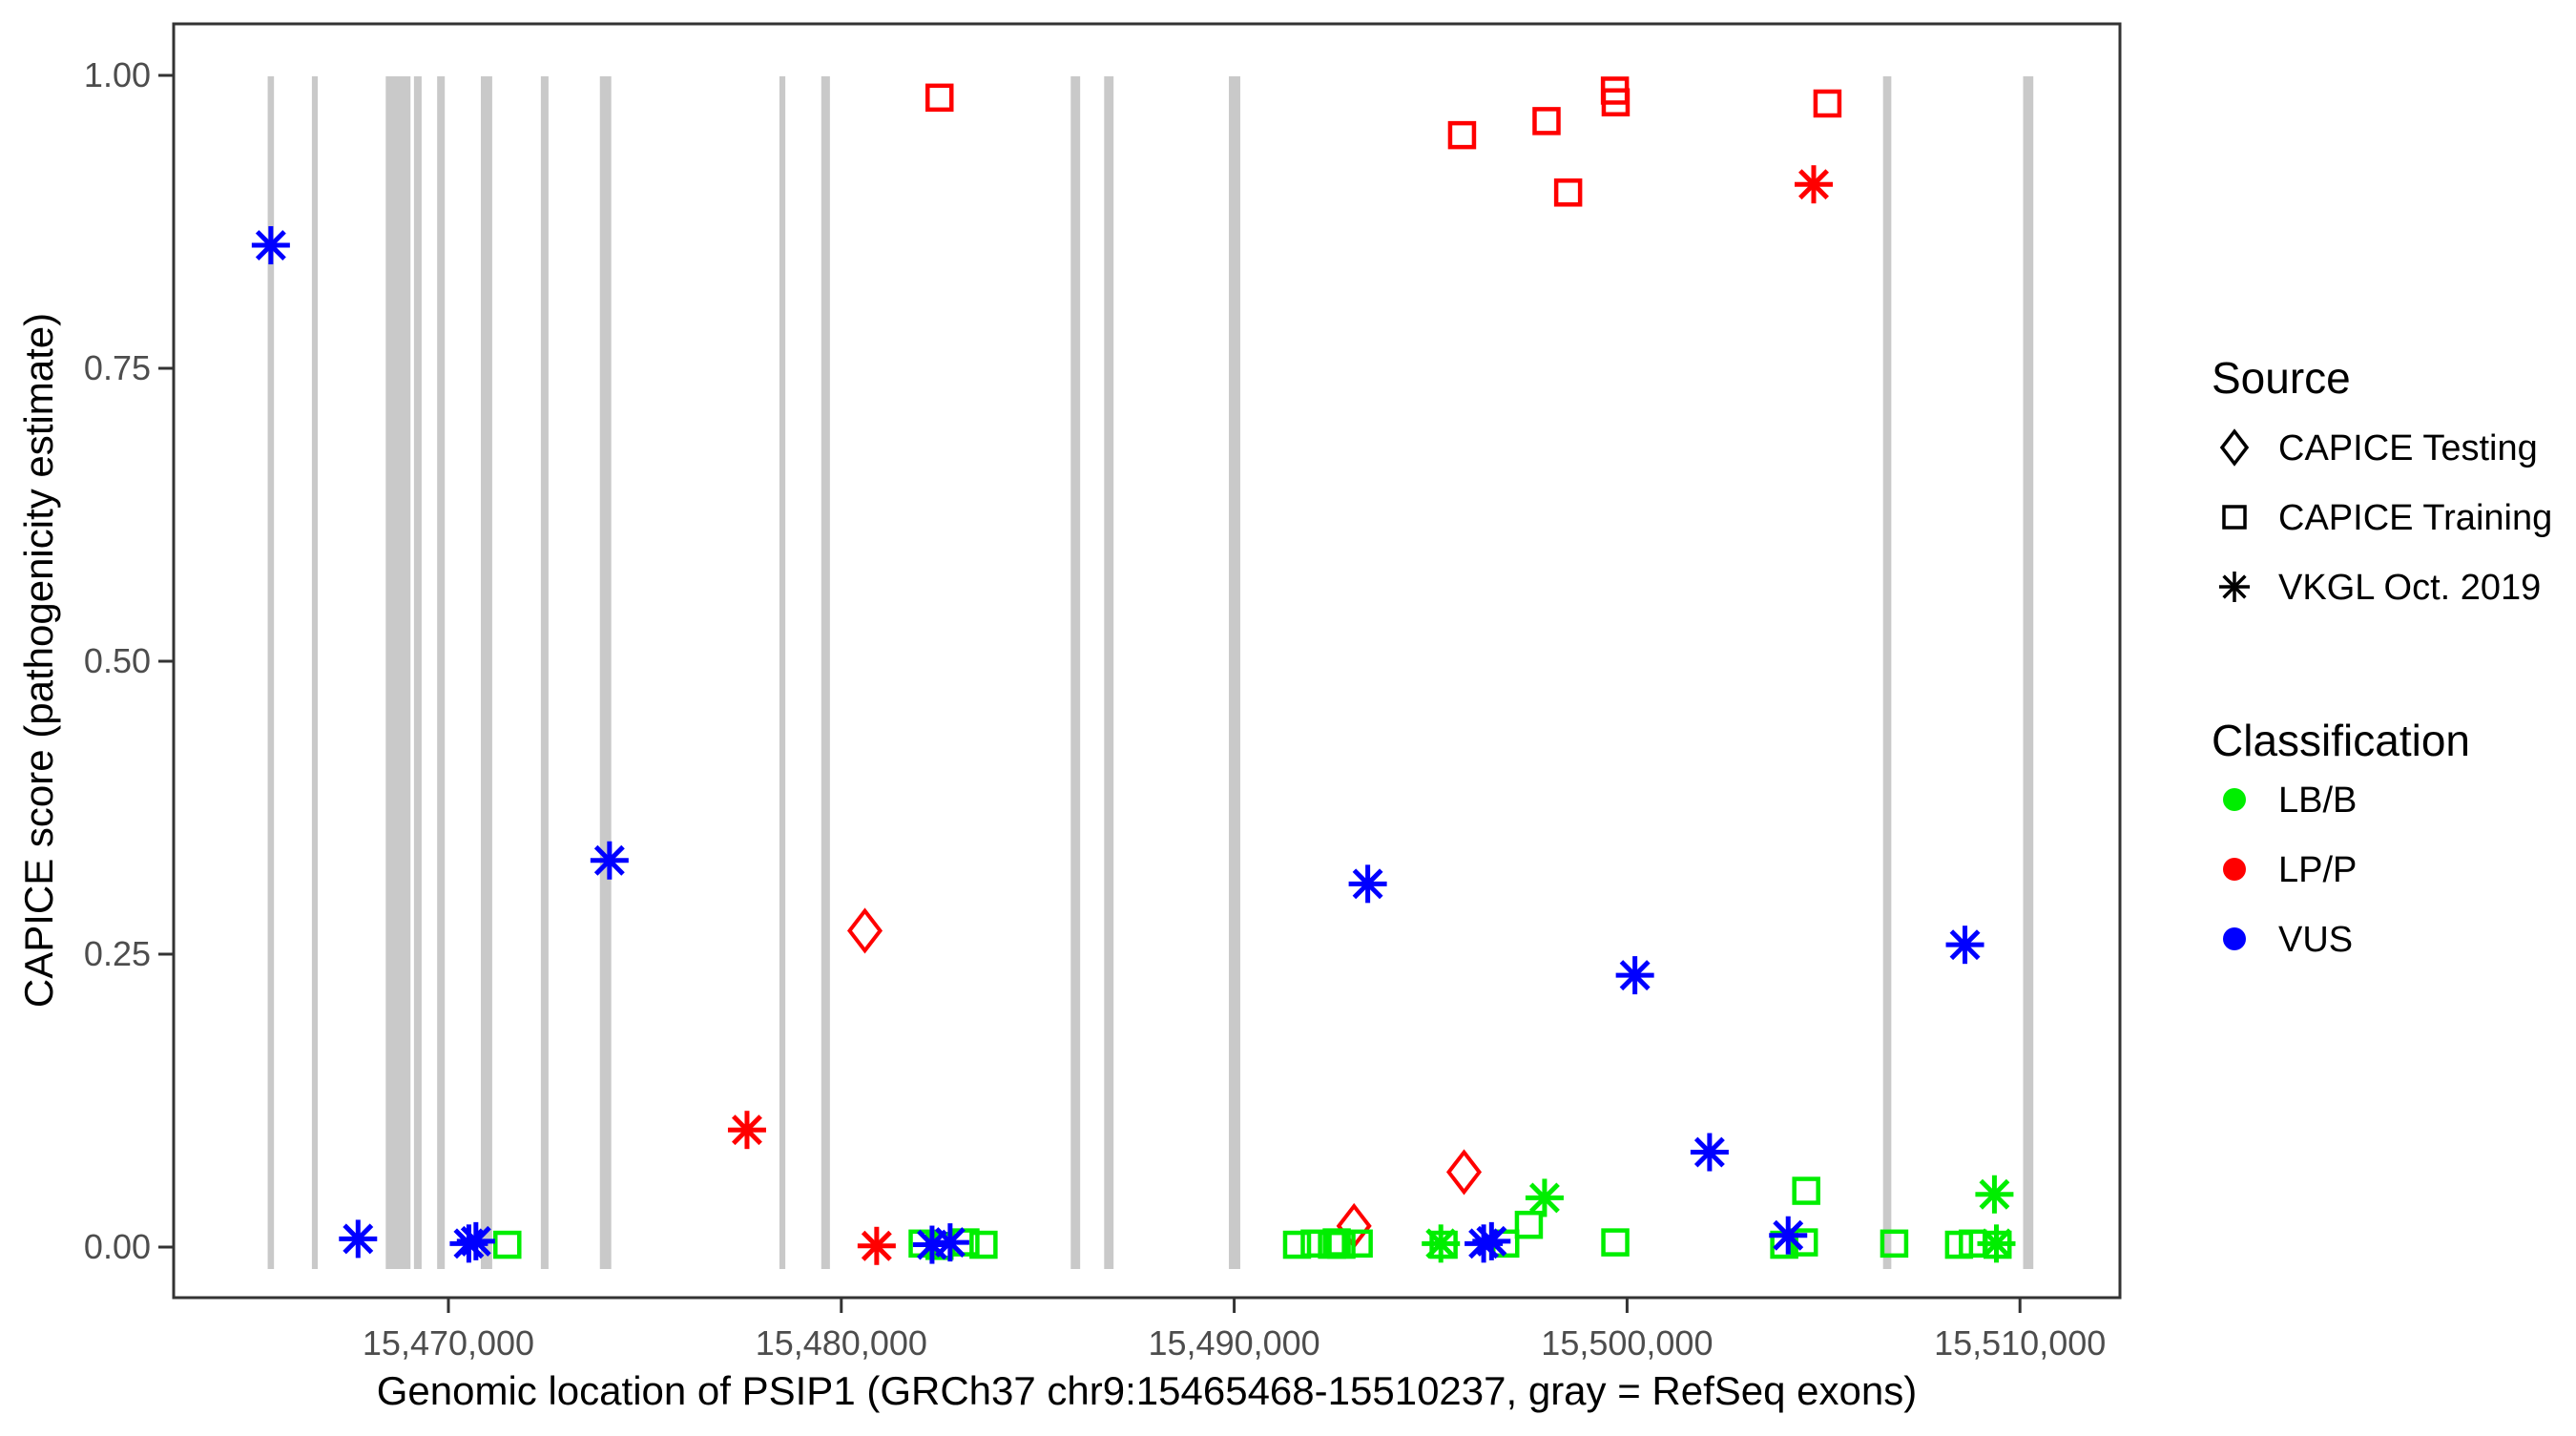 Image resolution: width=2576 pixels, height=1436 pixels. I want to click on x-tick-label: 15,510,000, so click(2020, 1343).